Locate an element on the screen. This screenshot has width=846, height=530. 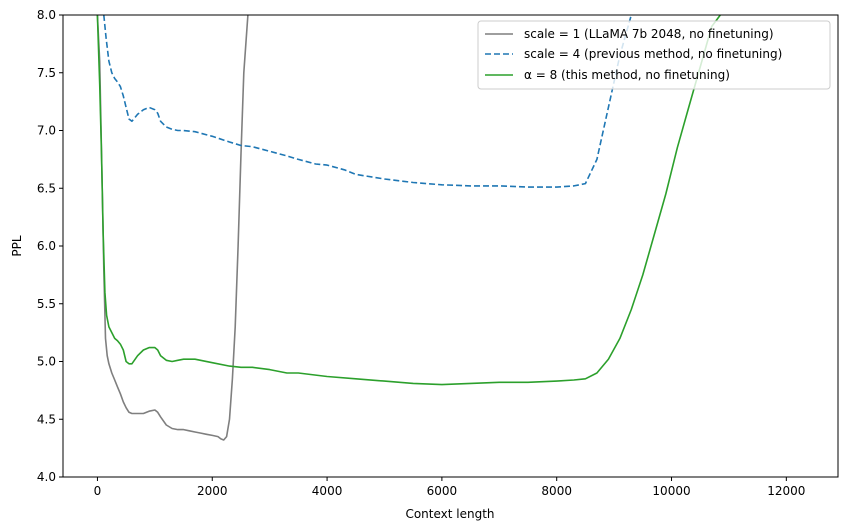
x-axis: 0 2000 4000 6000 8000 10000 12000 is located at coordinates (449, 487).